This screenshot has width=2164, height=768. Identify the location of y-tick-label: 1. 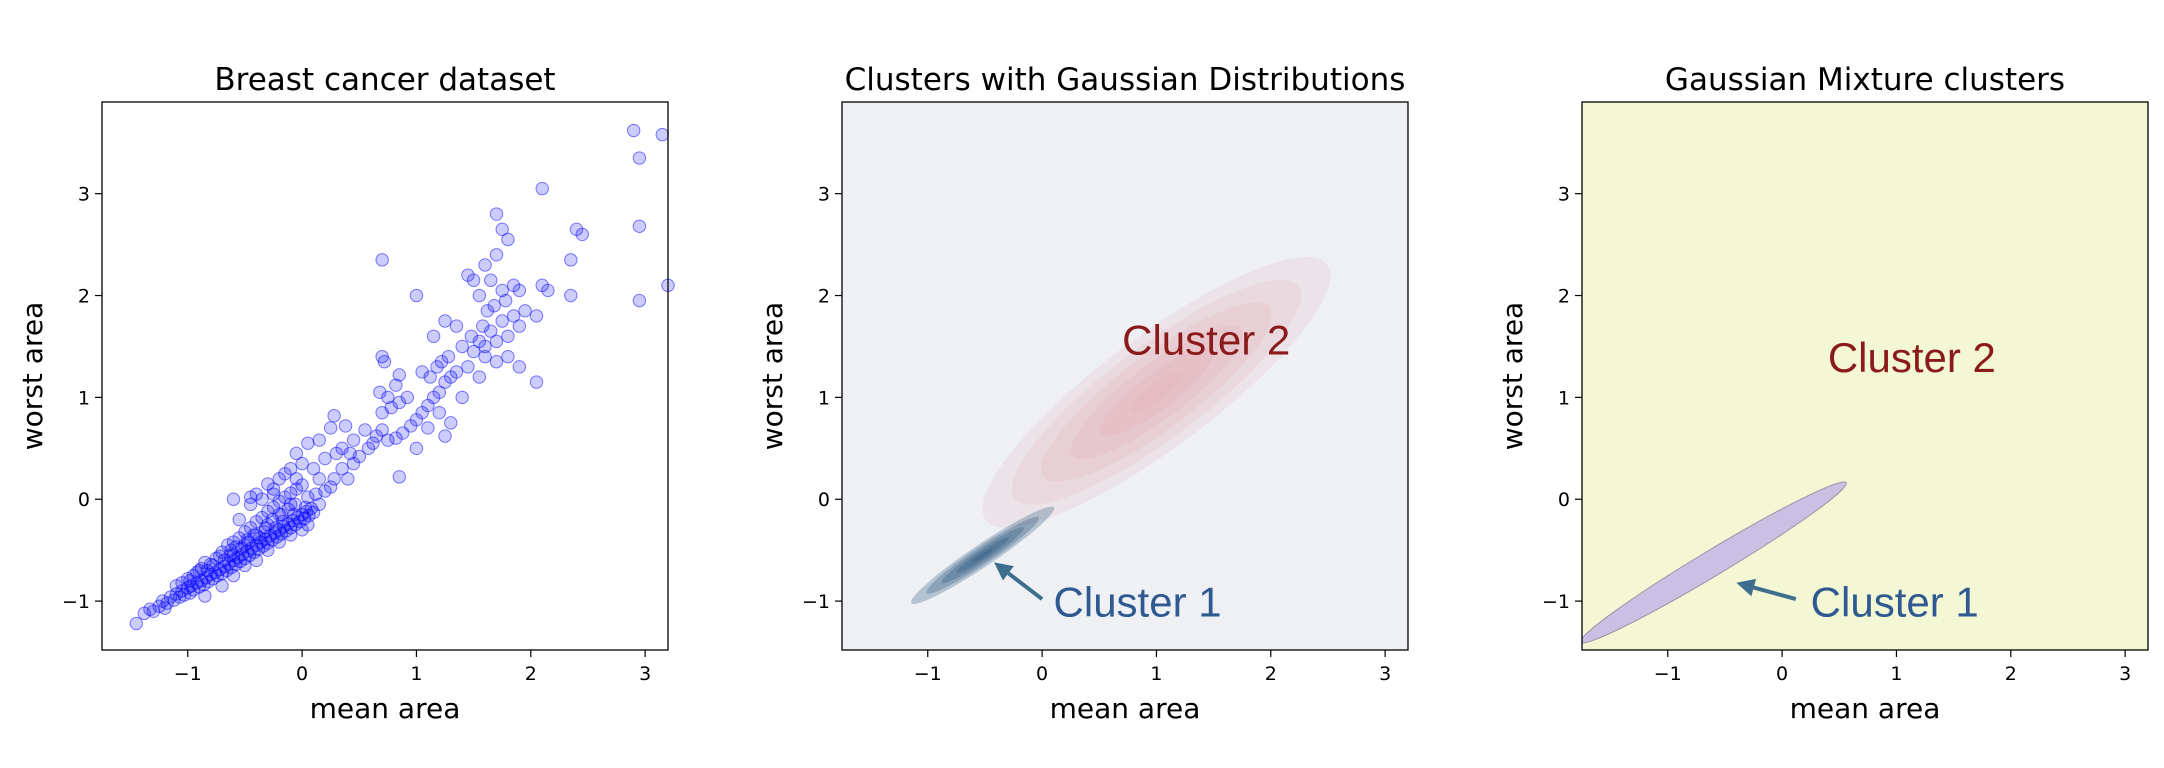
(1564, 398).